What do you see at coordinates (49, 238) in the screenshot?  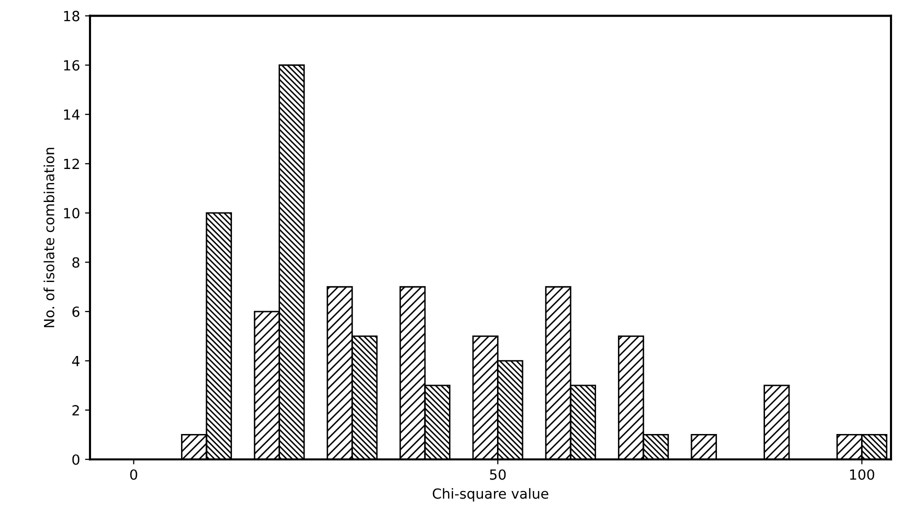 I see `y-axis-title: No. of isolate combination` at bounding box center [49, 238].